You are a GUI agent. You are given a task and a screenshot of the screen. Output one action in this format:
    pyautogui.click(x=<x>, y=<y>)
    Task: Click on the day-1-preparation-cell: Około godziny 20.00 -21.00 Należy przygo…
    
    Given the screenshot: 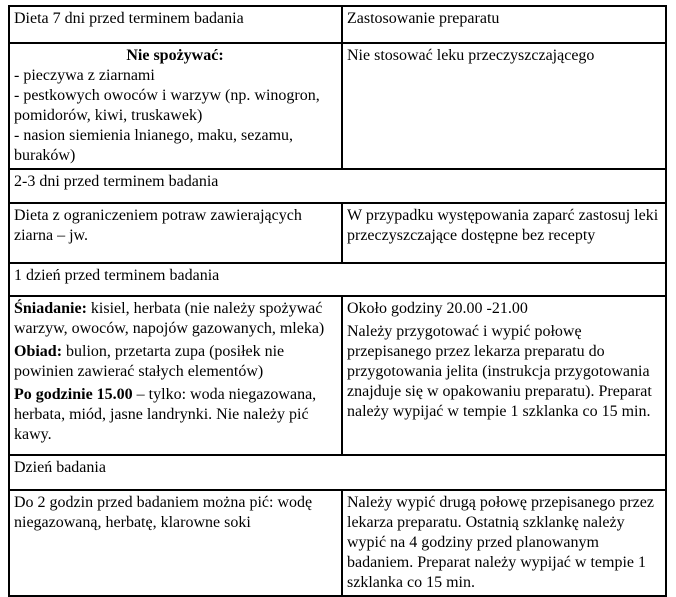 What is the action you would take?
    pyautogui.click(x=504, y=375)
    